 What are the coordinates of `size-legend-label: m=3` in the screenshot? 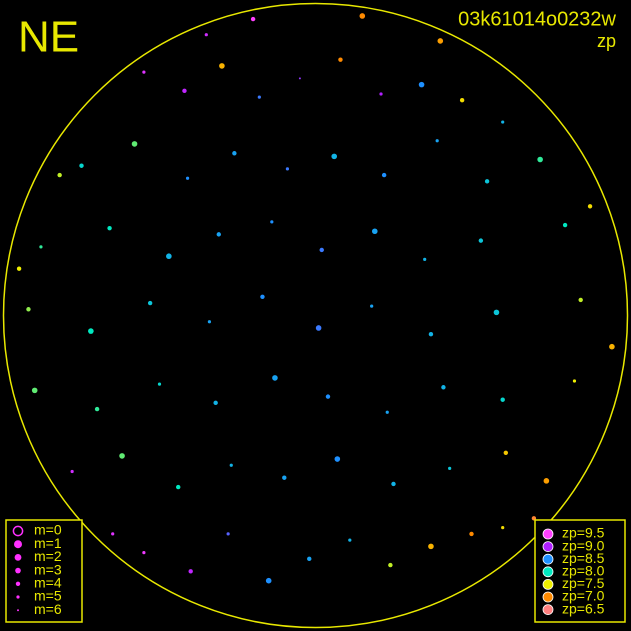 It's located at (48, 569).